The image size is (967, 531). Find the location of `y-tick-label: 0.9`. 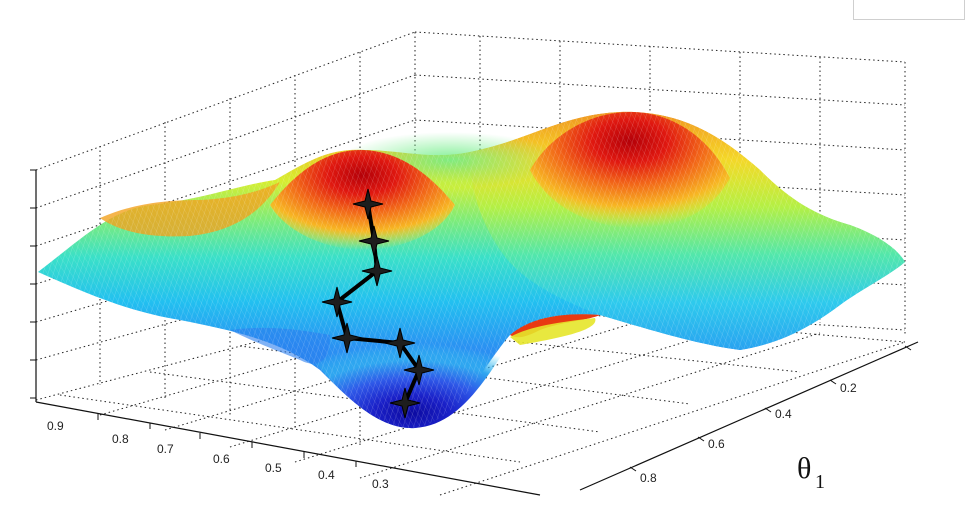

y-tick-label: 0.9 is located at coordinates (55, 426).